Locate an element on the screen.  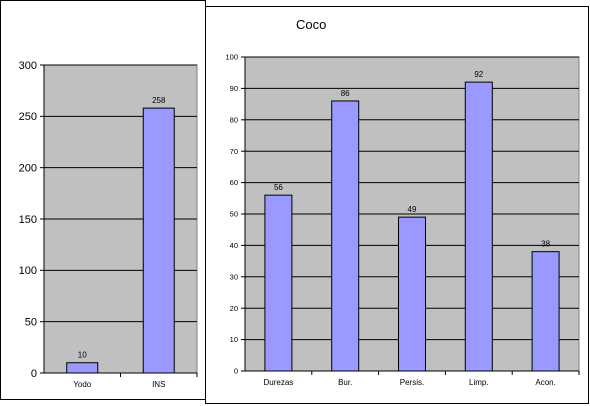
data-label: 86 is located at coordinates (345, 93).